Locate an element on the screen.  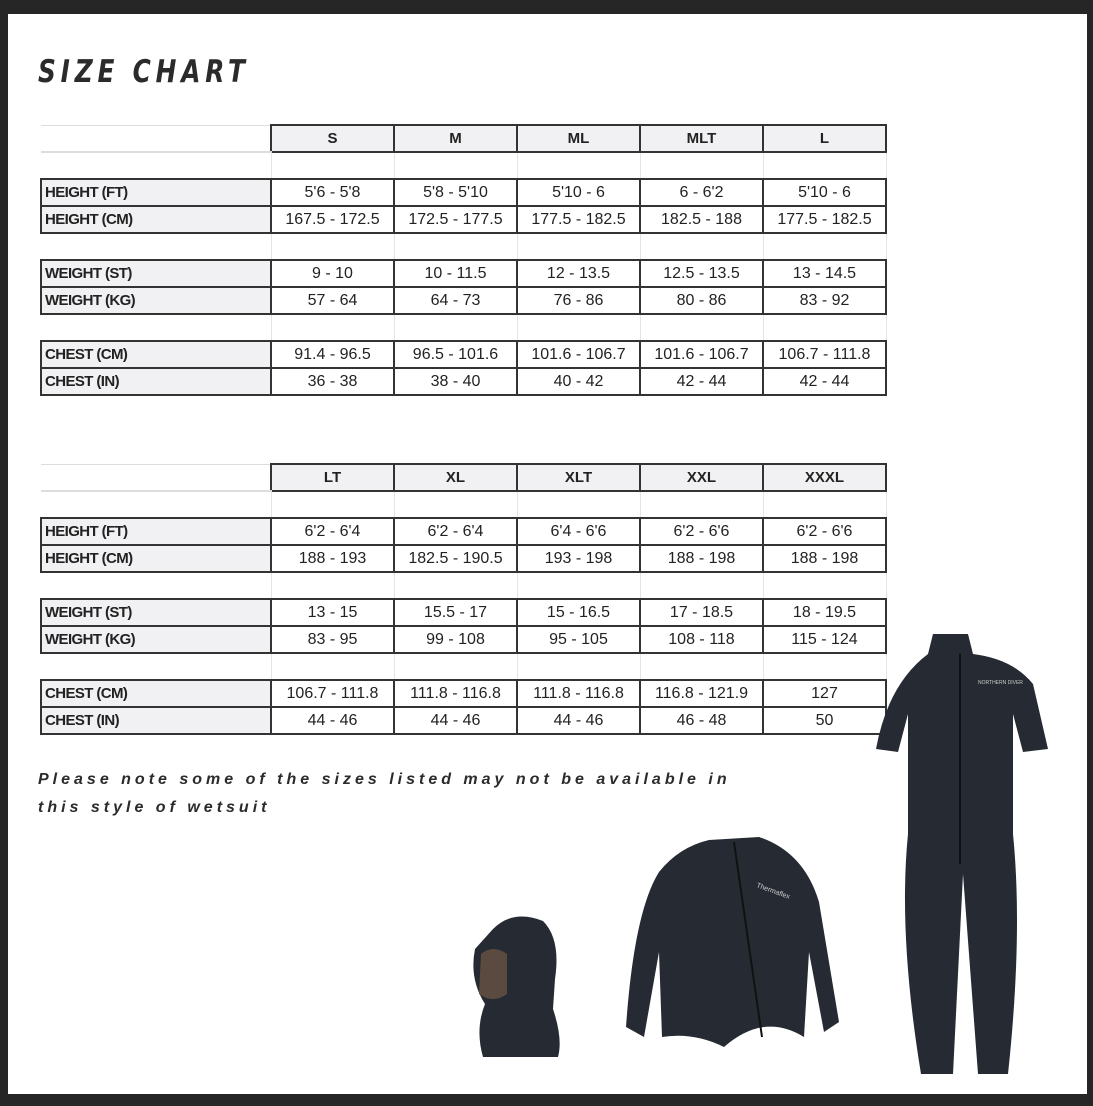
size-header: LT is located at coordinates (332, 477).